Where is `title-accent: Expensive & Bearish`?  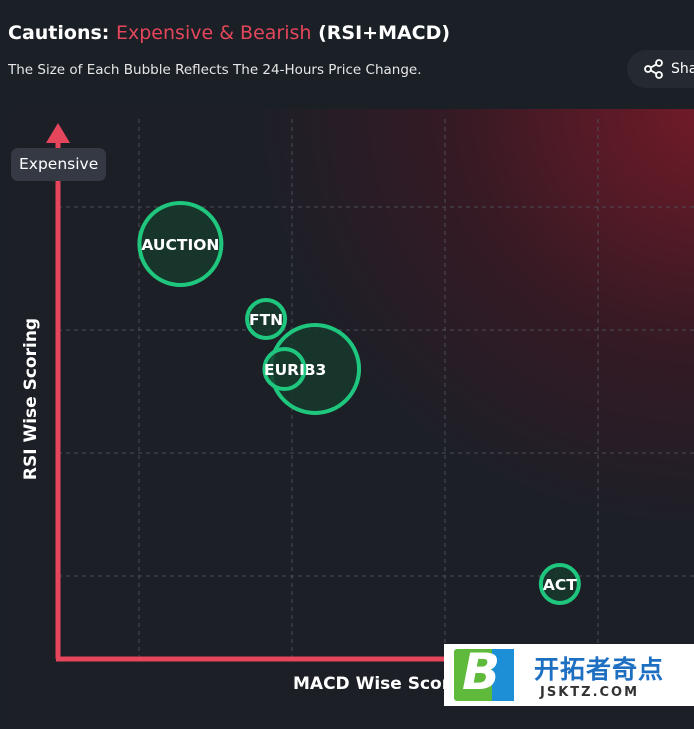 title-accent: Expensive & Bearish is located at coordinates (214, 33).